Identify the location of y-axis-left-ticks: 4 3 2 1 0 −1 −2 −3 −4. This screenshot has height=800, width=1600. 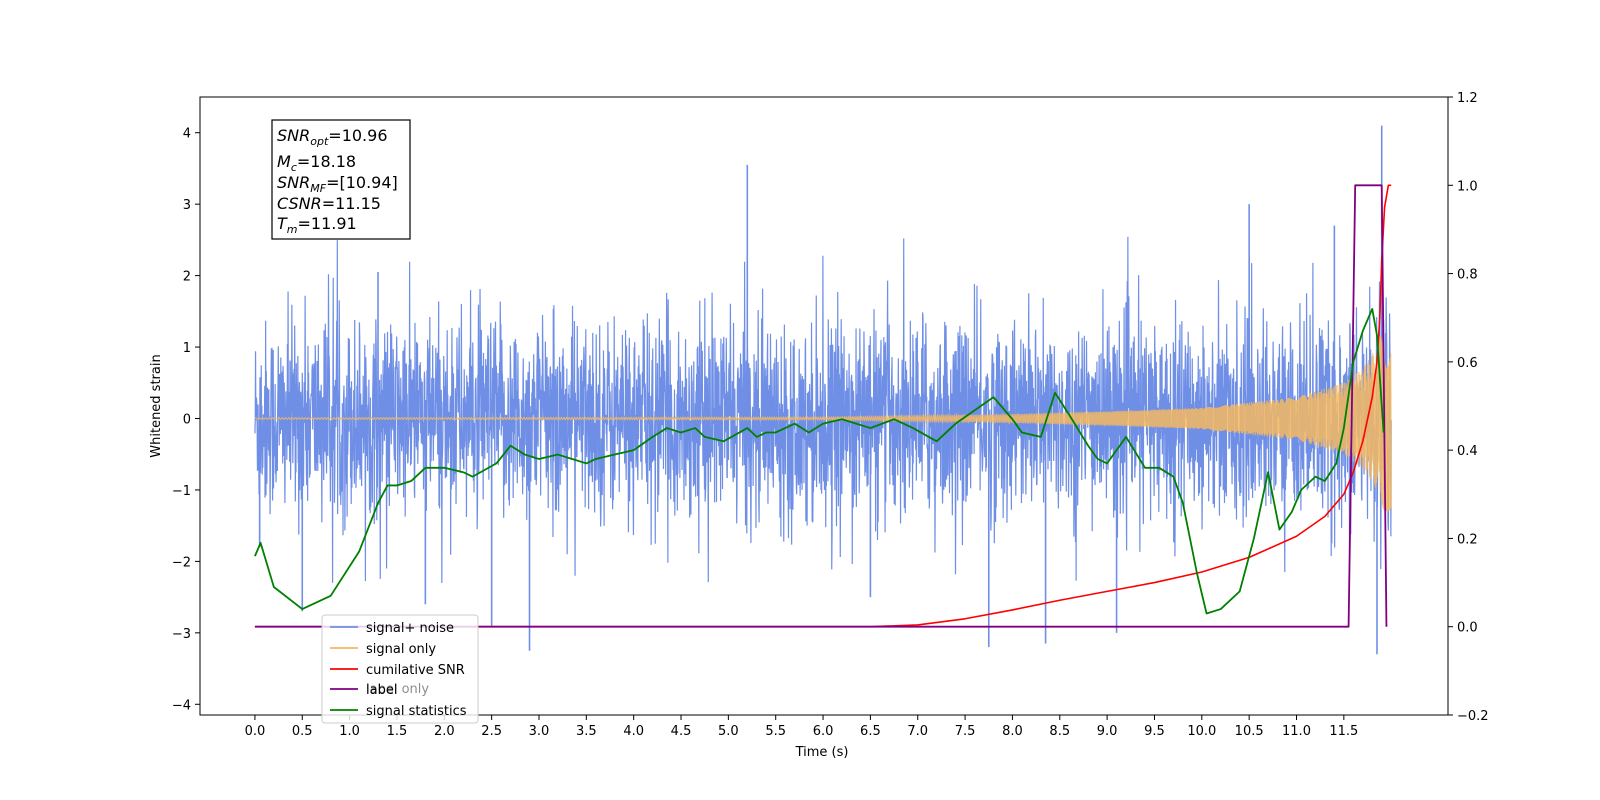
(186, 420).